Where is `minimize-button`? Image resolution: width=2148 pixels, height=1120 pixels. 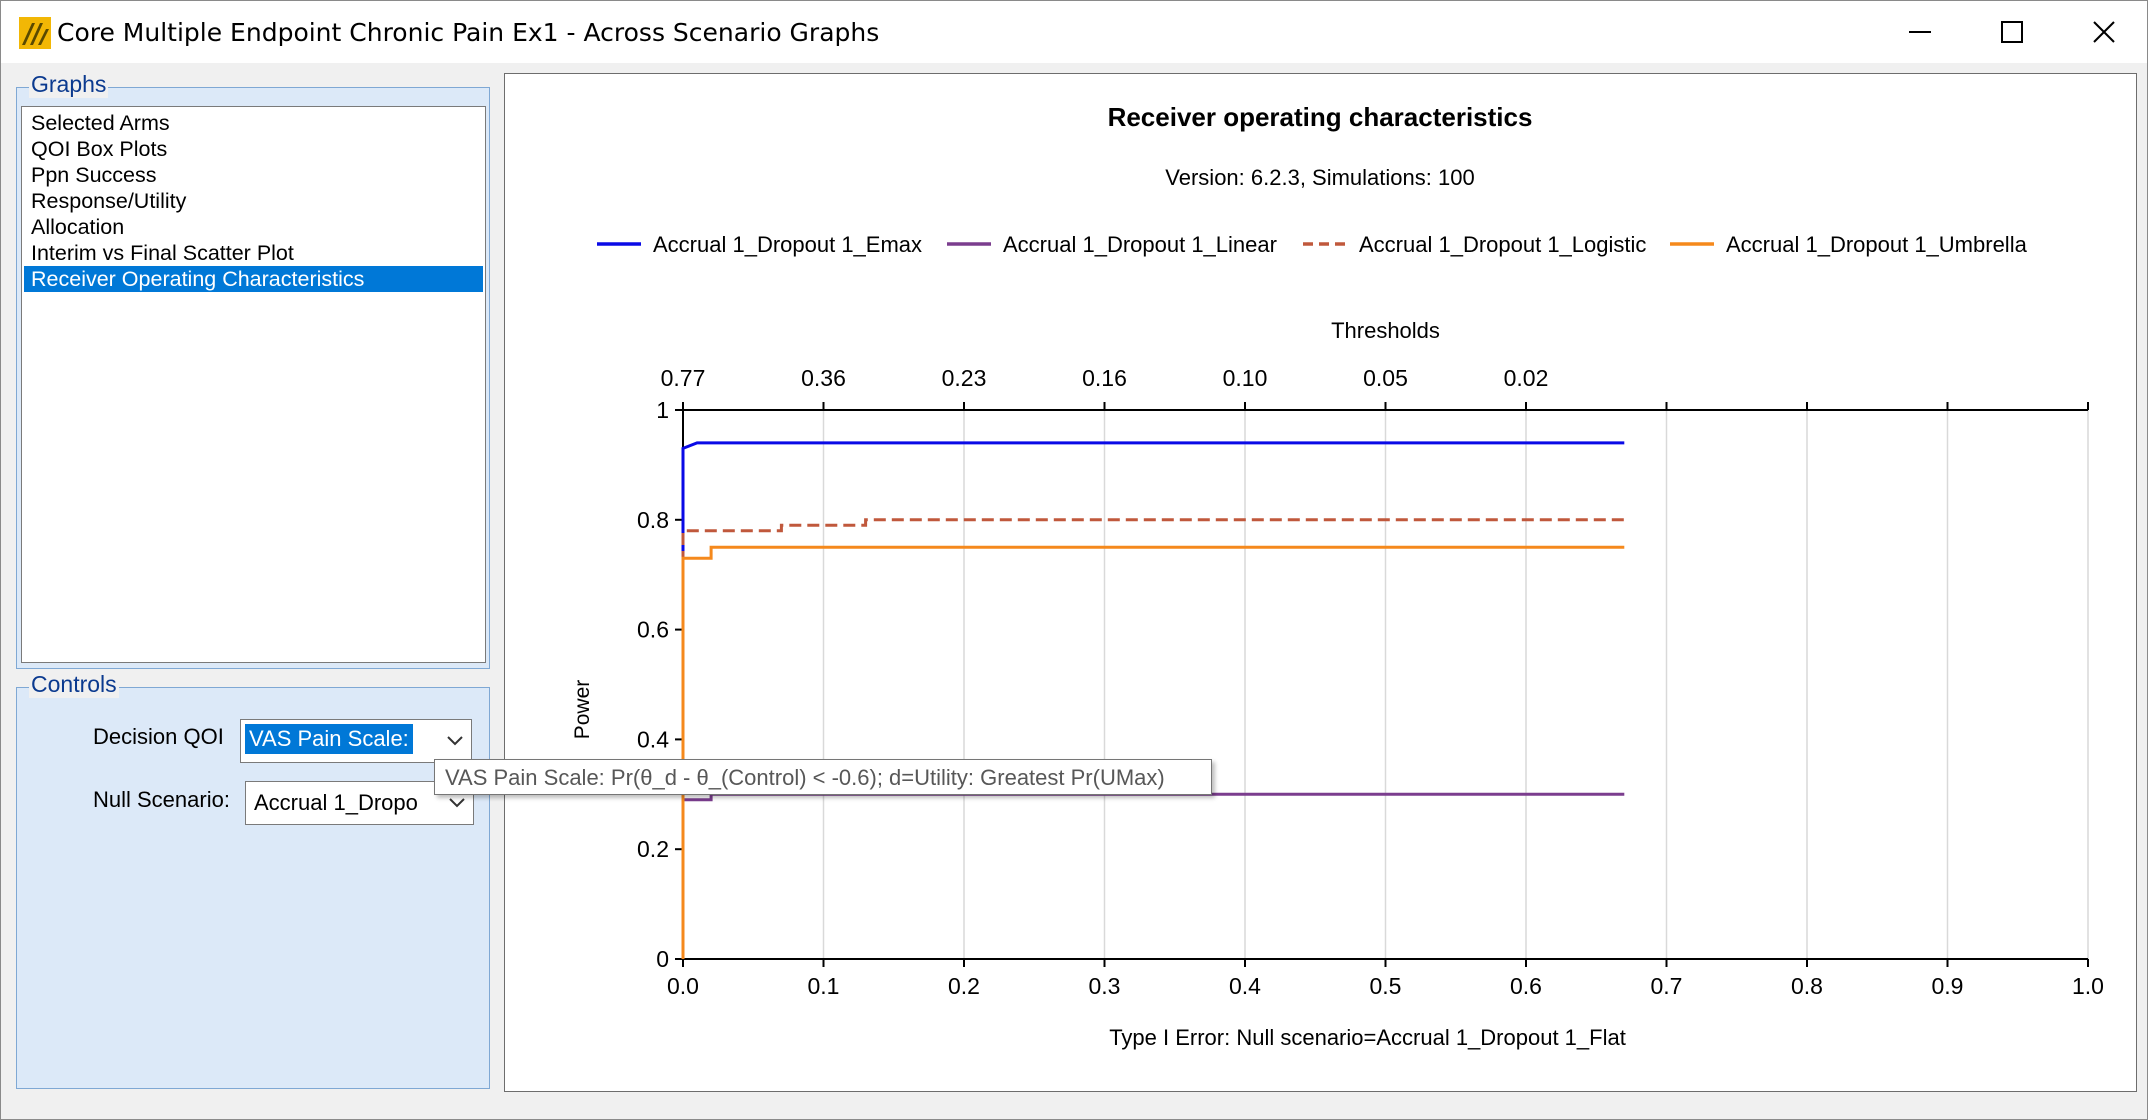 minimize-button is located at coordinates (1919, 32).